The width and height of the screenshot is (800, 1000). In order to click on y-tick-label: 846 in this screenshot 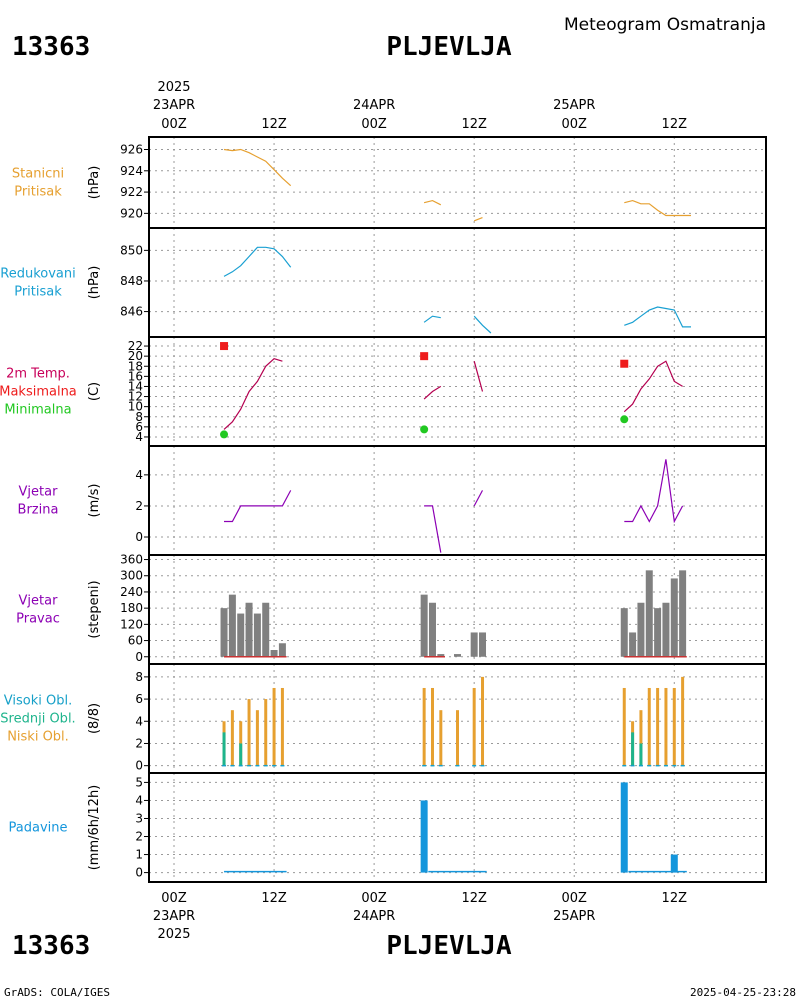, I will do `click(131, 312)`.